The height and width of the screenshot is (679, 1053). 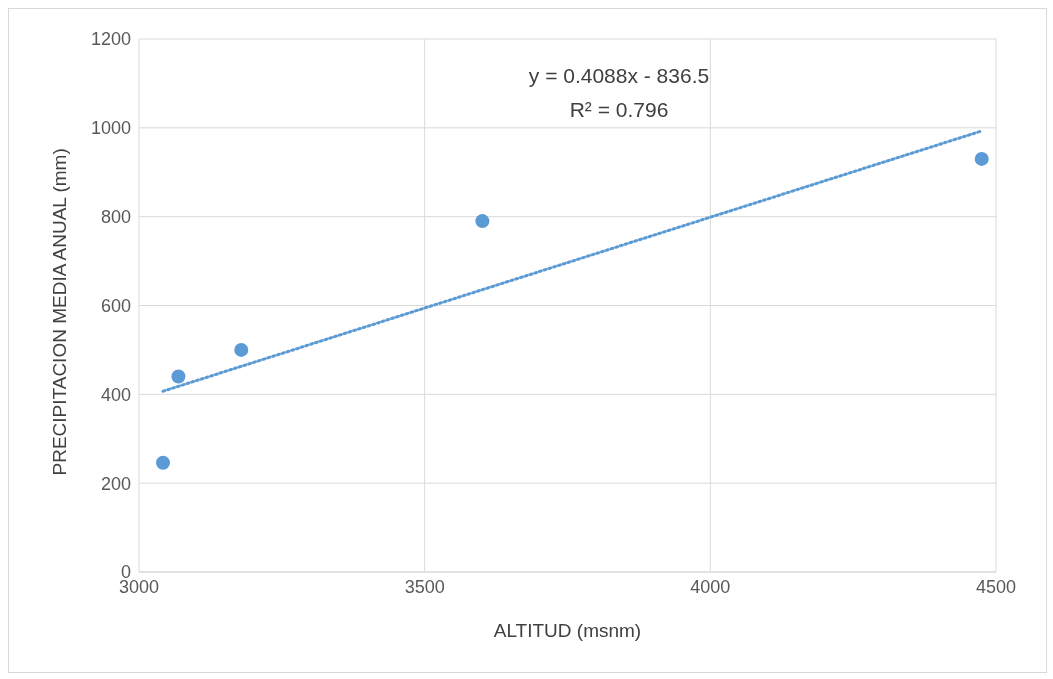 I want to click on annotation: R² = 0.796, so click(x=619, y=110).